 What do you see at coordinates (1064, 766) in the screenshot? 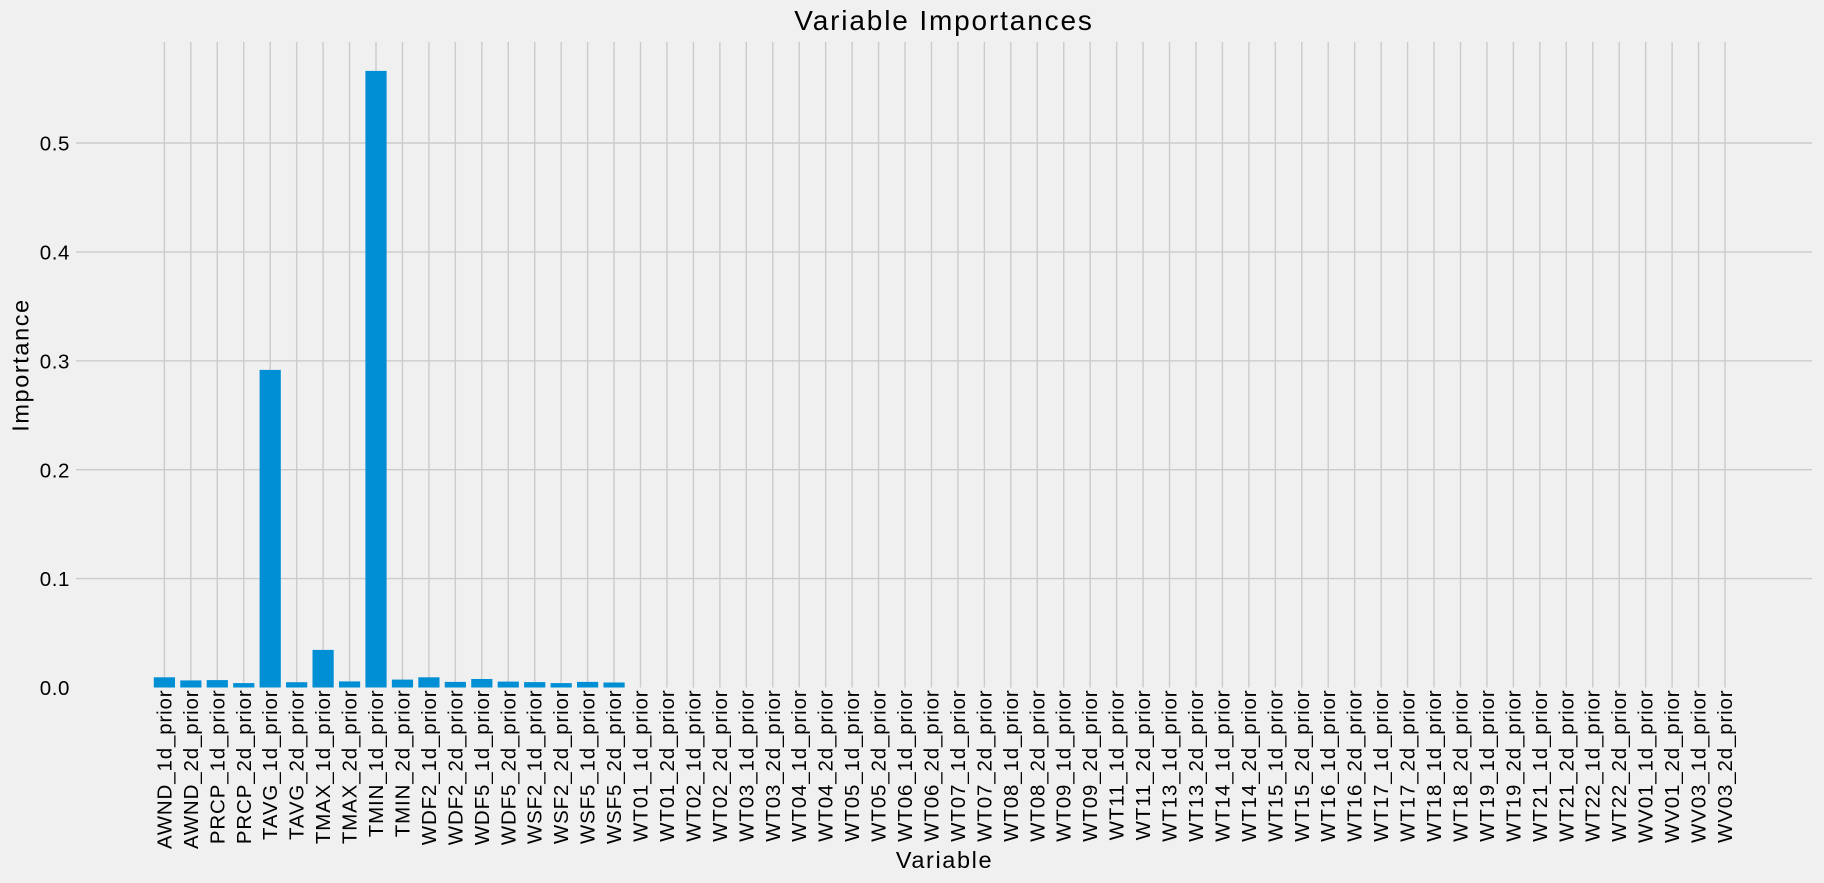
I see `svg-text: WT09_1d_prior` at bounding box center [1064, 766].